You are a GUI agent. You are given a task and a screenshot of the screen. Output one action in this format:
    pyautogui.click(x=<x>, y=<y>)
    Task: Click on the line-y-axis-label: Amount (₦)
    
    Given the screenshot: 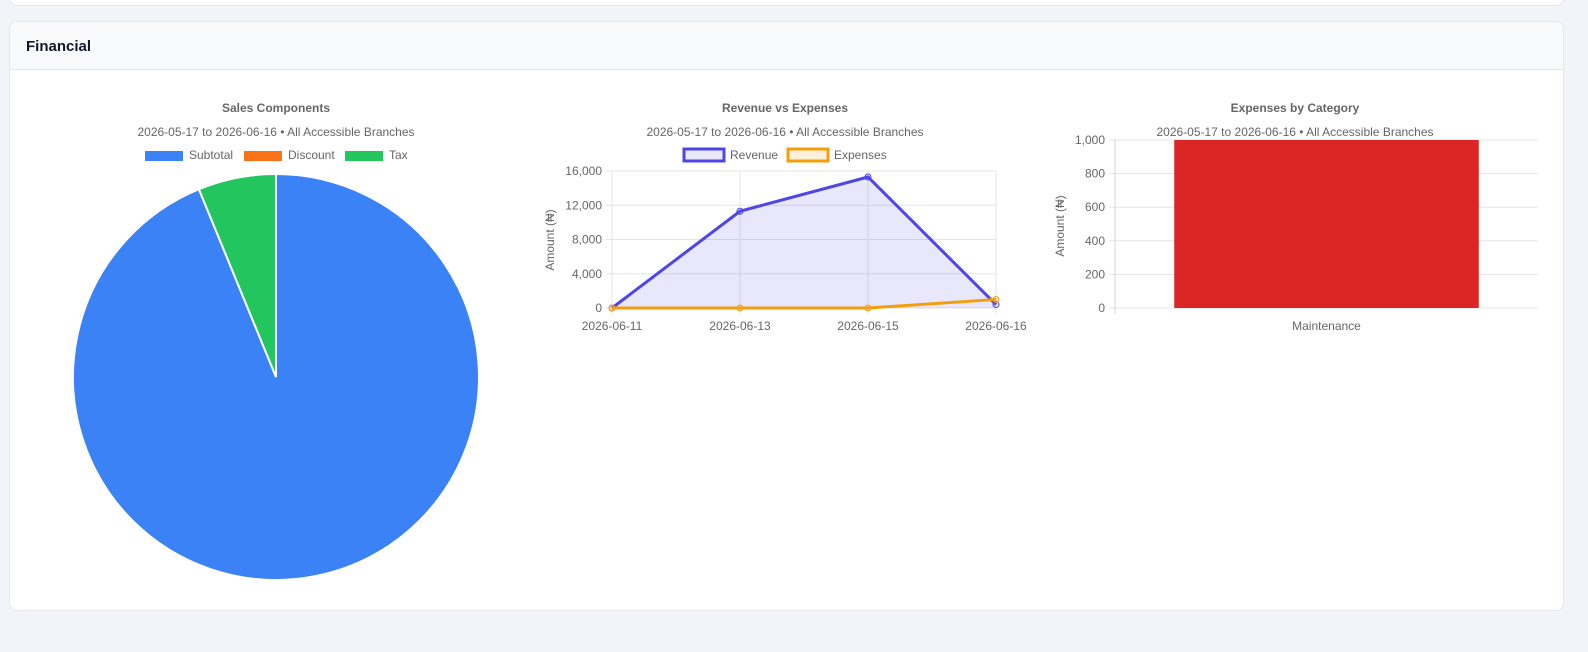 What is the action you would take?
    pyautogui.click(x=550, y=239)
    